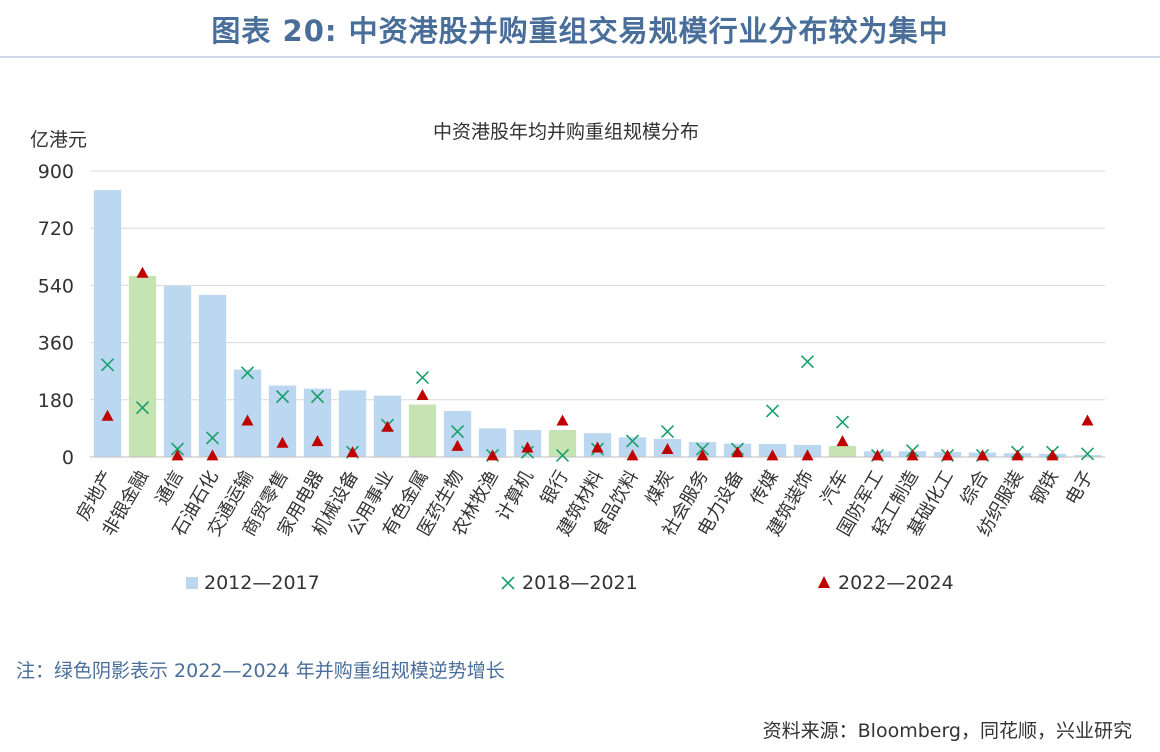 This screenshot has height=752, width=1160. What do you see at coordinates (56, 401) in the screenshot?
I see `y-tick-label: 180` at bounding box center [56, 401].